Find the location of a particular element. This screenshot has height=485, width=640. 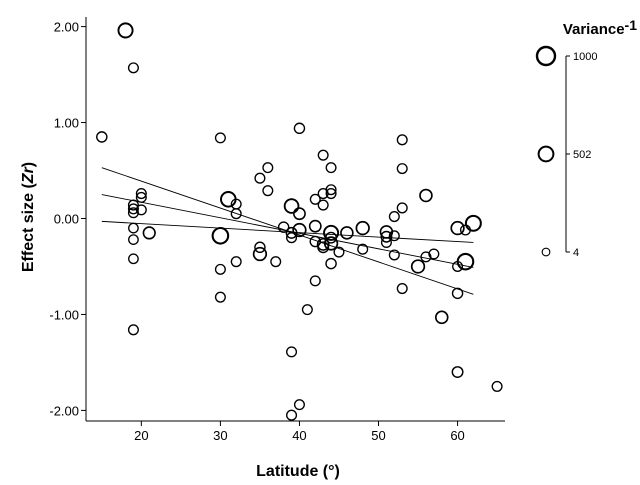

y-tick-label: 2.00 is located at coordinates (66, 27).